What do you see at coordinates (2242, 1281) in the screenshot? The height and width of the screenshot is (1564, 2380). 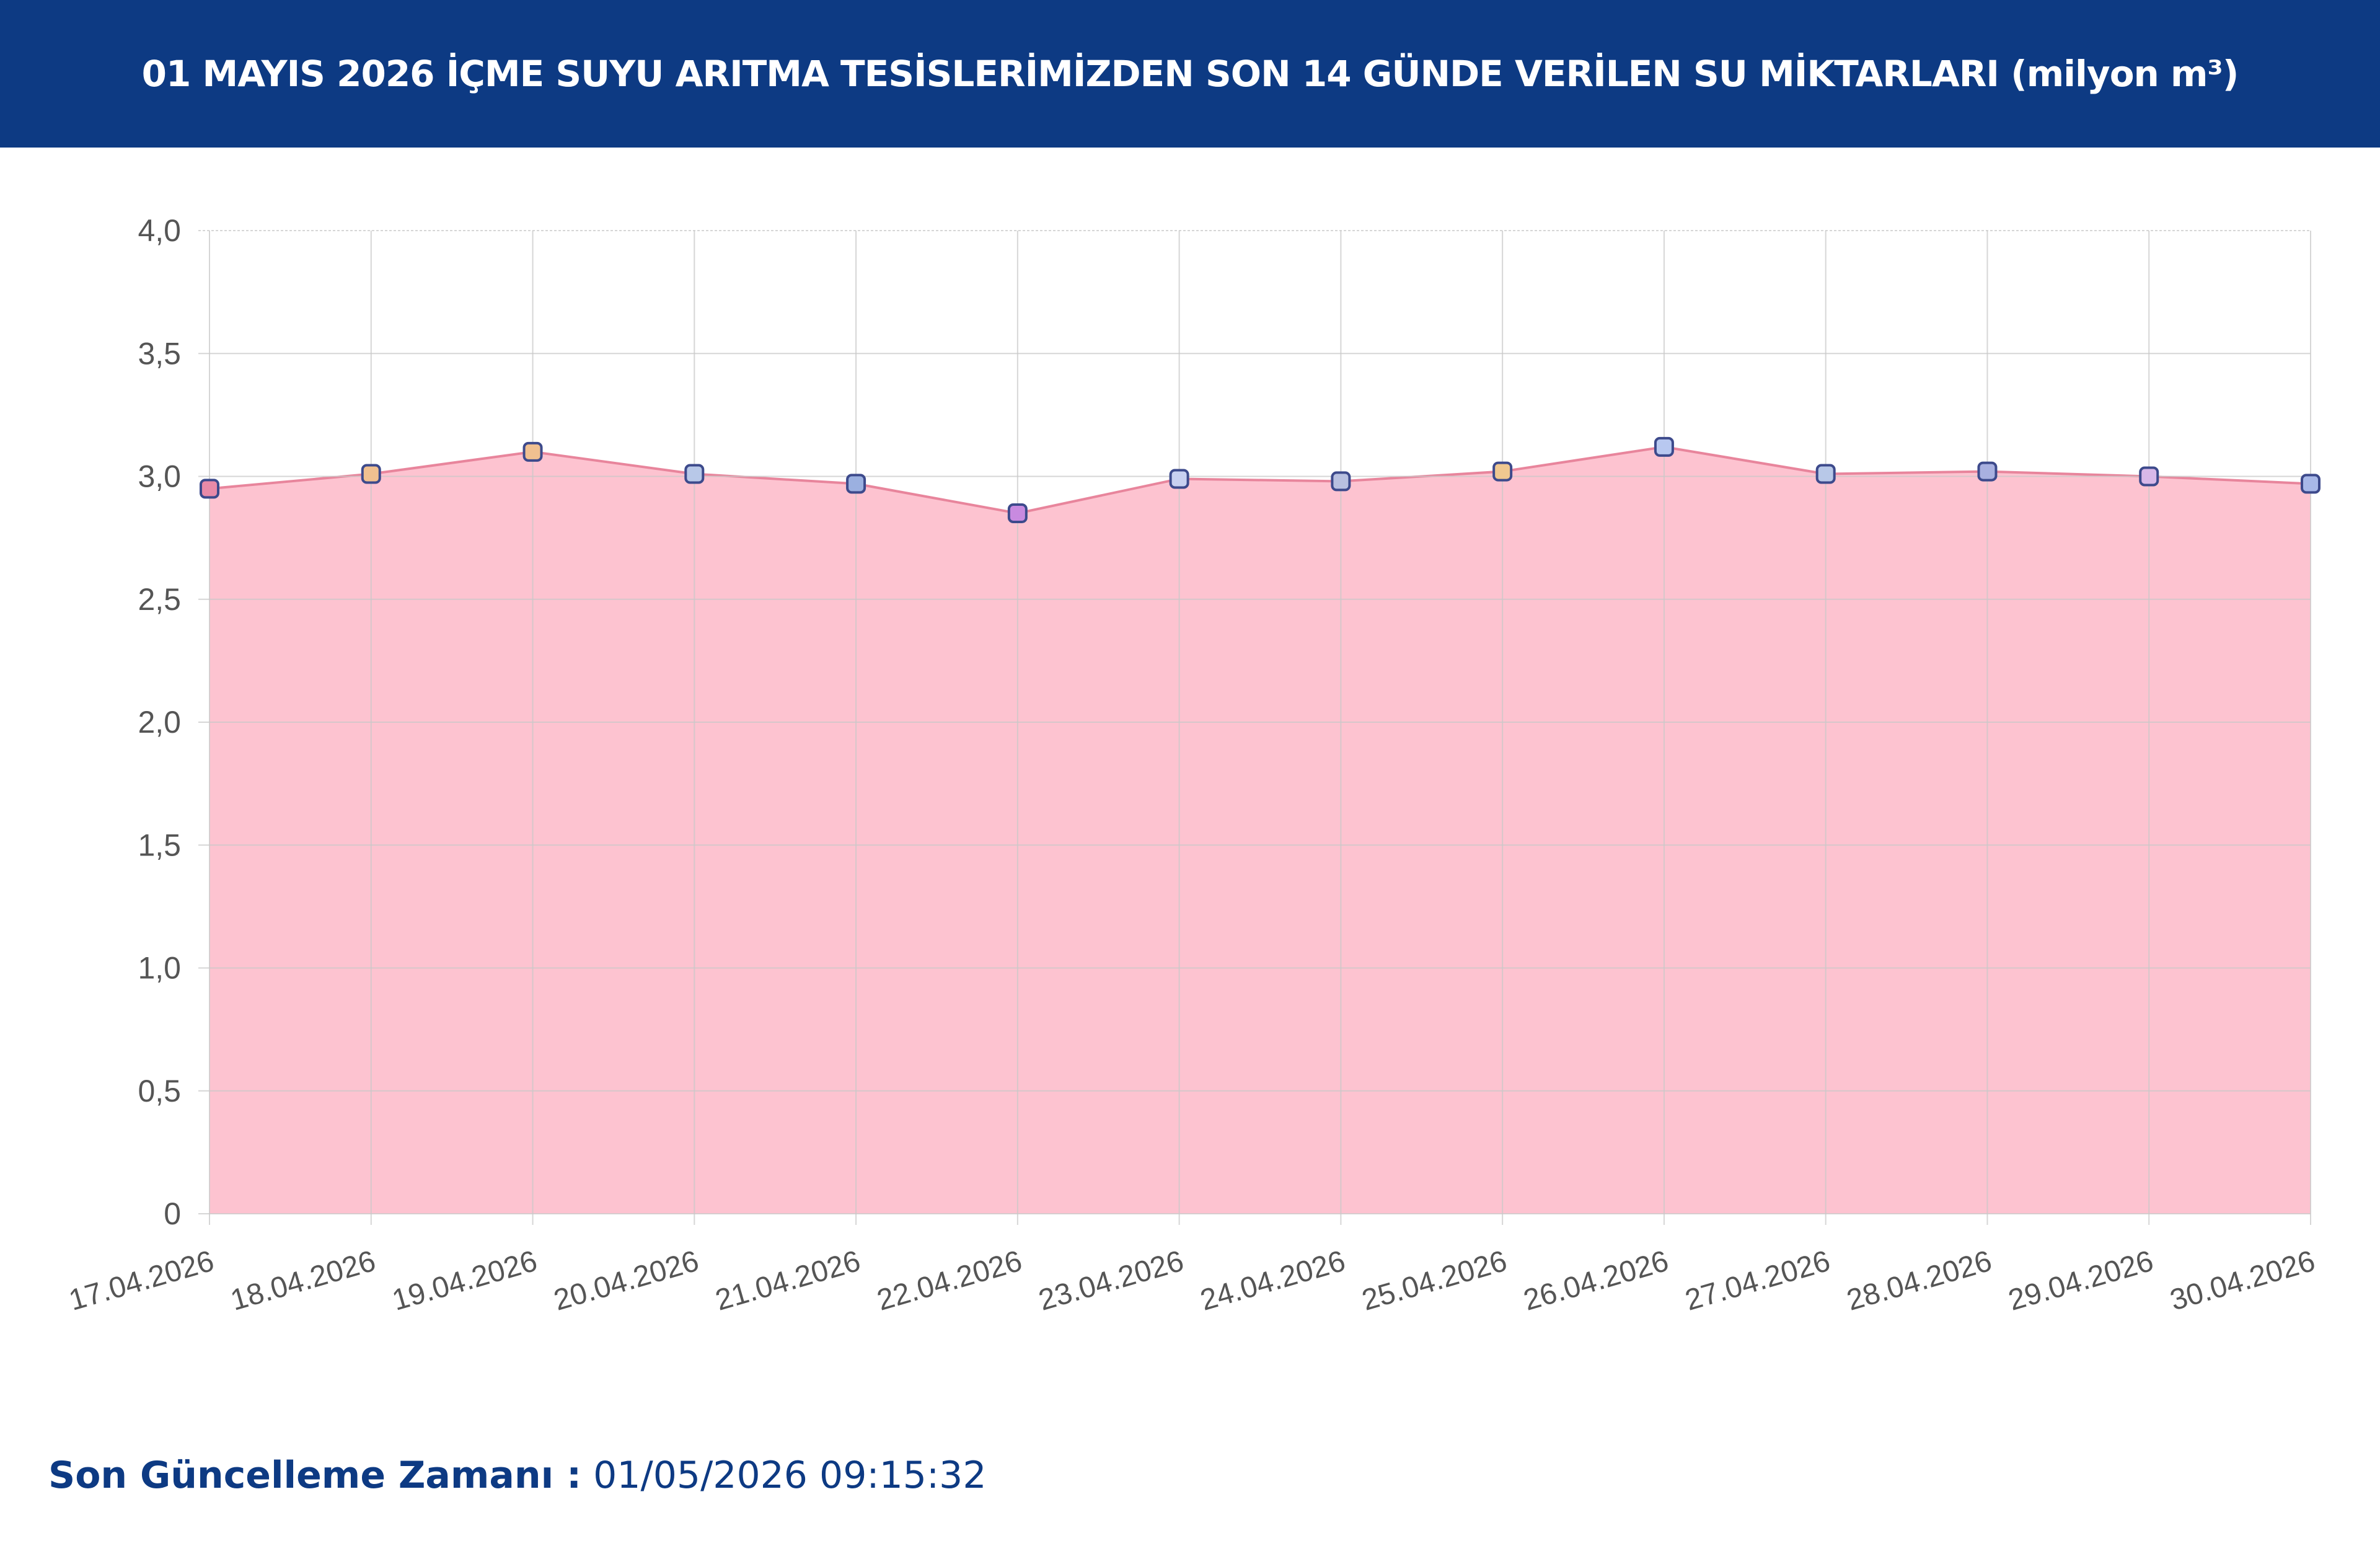 I see `x-tick-label: 30.04.2026` at bounding box center [2242, 1281].